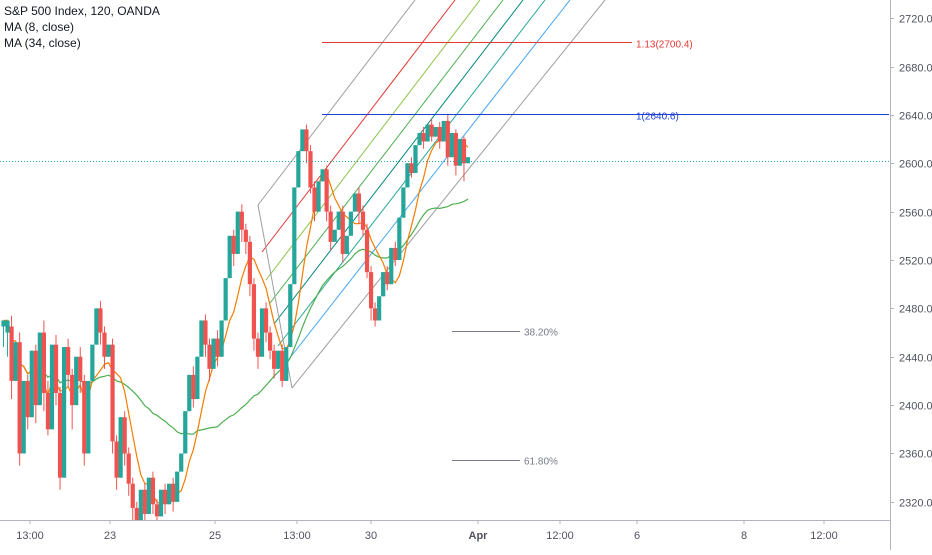 The height and width of the screenshot is (555, 932). I want to click on level-label: 1(2640.6), so click(657, 117).